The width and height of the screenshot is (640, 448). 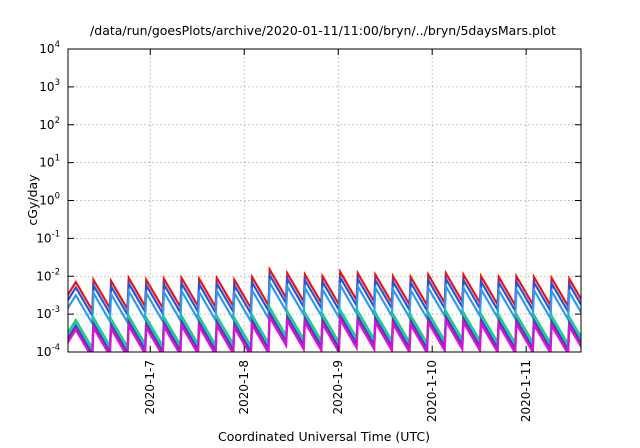 I want to click on y-tick-label: 10⁴, so click(x=49, y=48).